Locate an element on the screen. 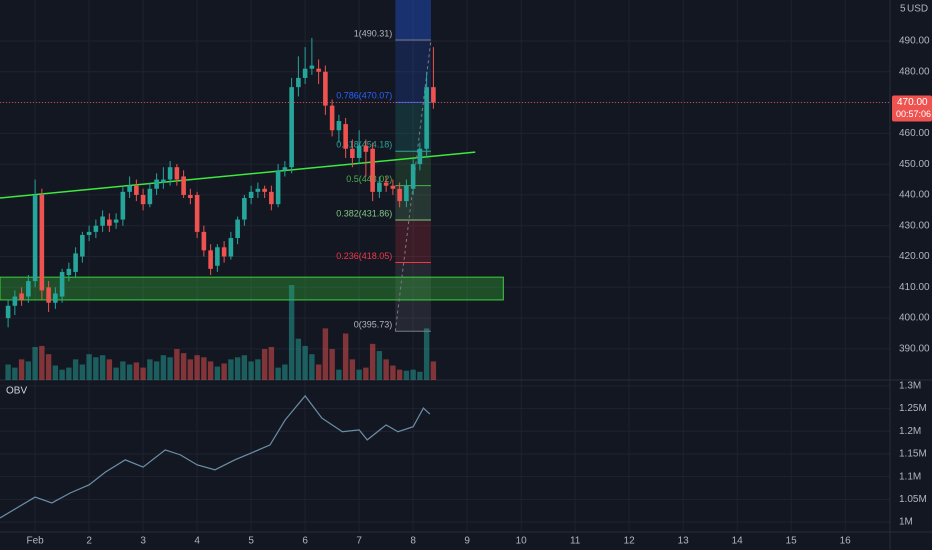 The image size is (932, 550). y-tick-label: 1M is located at coordinates (906, 522).